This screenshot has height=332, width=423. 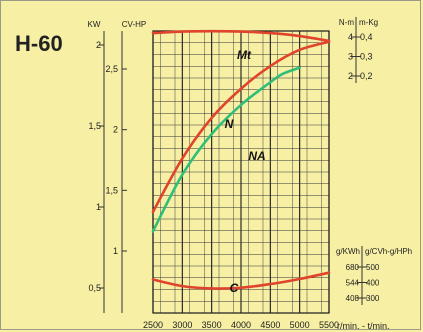 I want to click on kw-tick-label: 1,5, so click(x=94, y=126).